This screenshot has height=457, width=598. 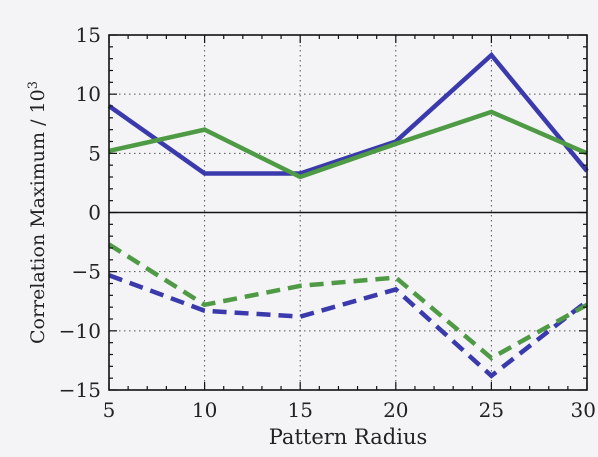 What do you see at coordinates (88, 35) in the screenshot?
I see `y-tick-label: 15` at bounding box center [88, 35].